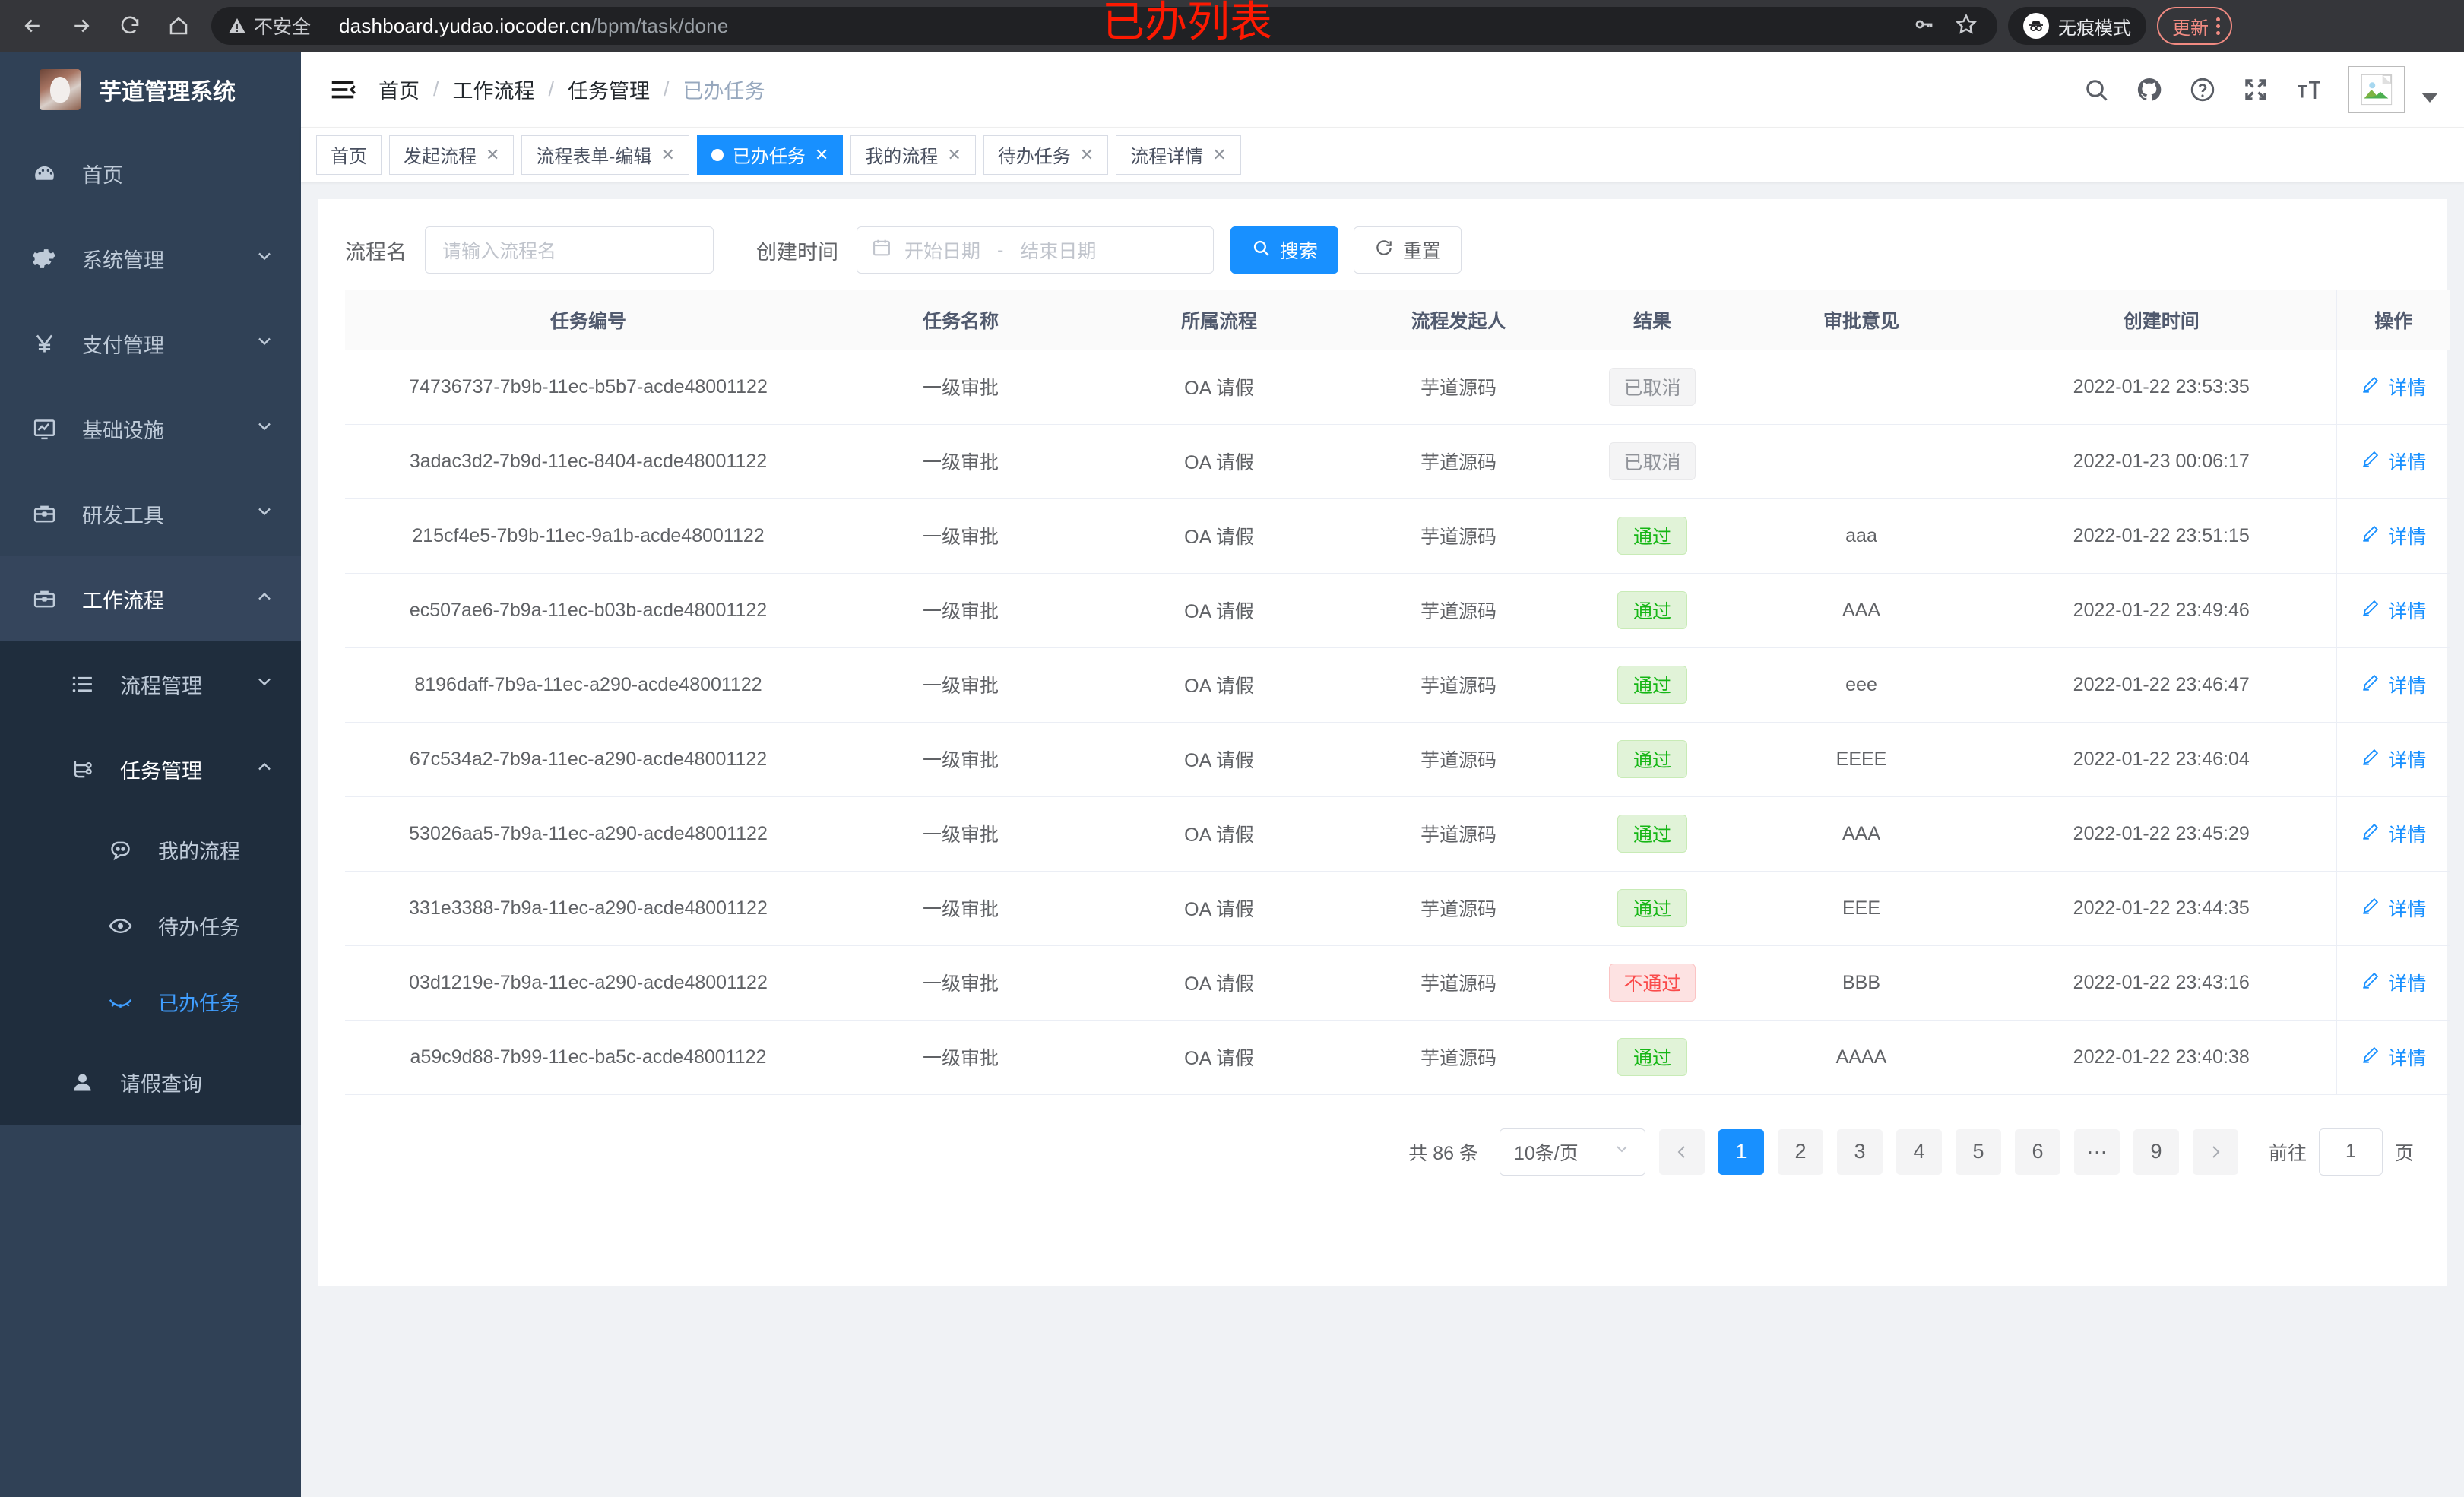 The height and width of the screenshot is (1497, 2464). I want to click on sidebar-item-system-management: 系统管理, so click(150, 258).